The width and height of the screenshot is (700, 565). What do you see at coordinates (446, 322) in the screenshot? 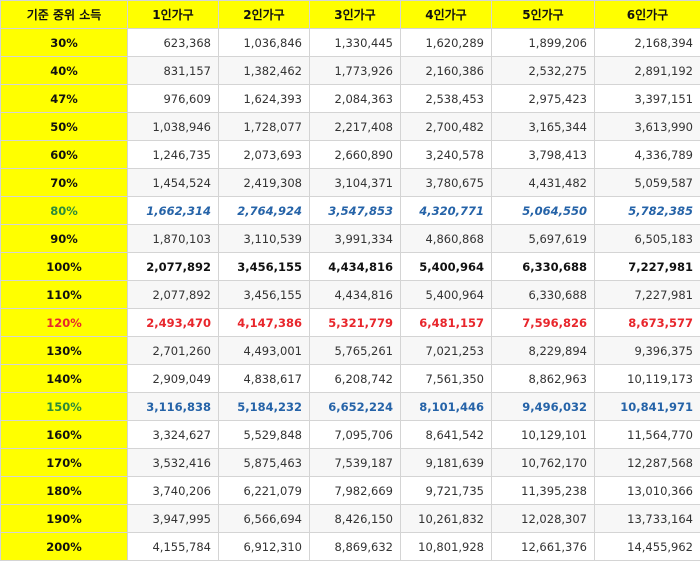
I see `income-cell-4-person: 6,481,157` at bounding box center [446, 322].